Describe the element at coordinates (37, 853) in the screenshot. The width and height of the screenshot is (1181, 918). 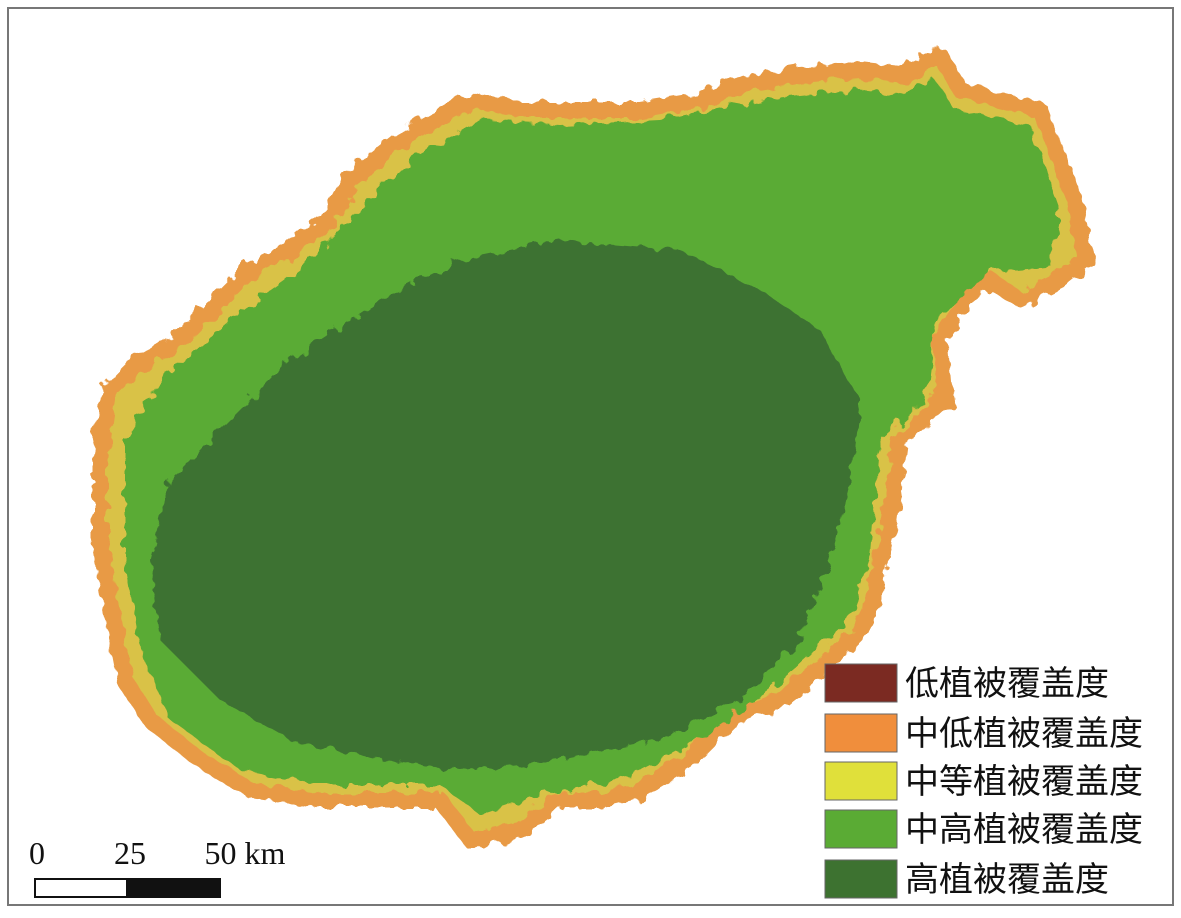
I see `scale-label: 0` at that location.